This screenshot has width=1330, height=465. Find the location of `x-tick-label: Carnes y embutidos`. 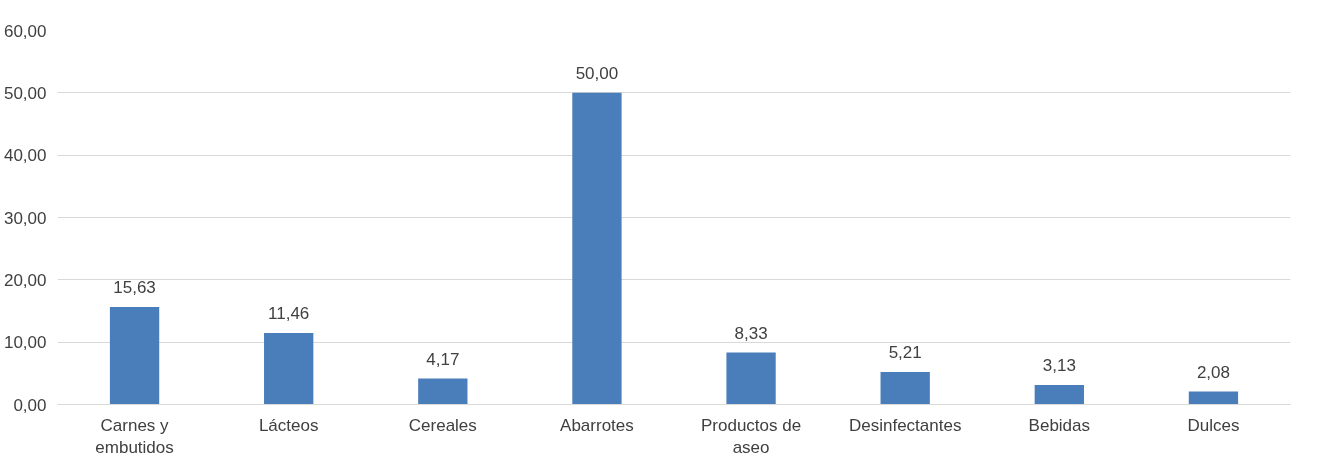

x-tick-label: Carnes y embutidos is located at coordinates (134, 436).